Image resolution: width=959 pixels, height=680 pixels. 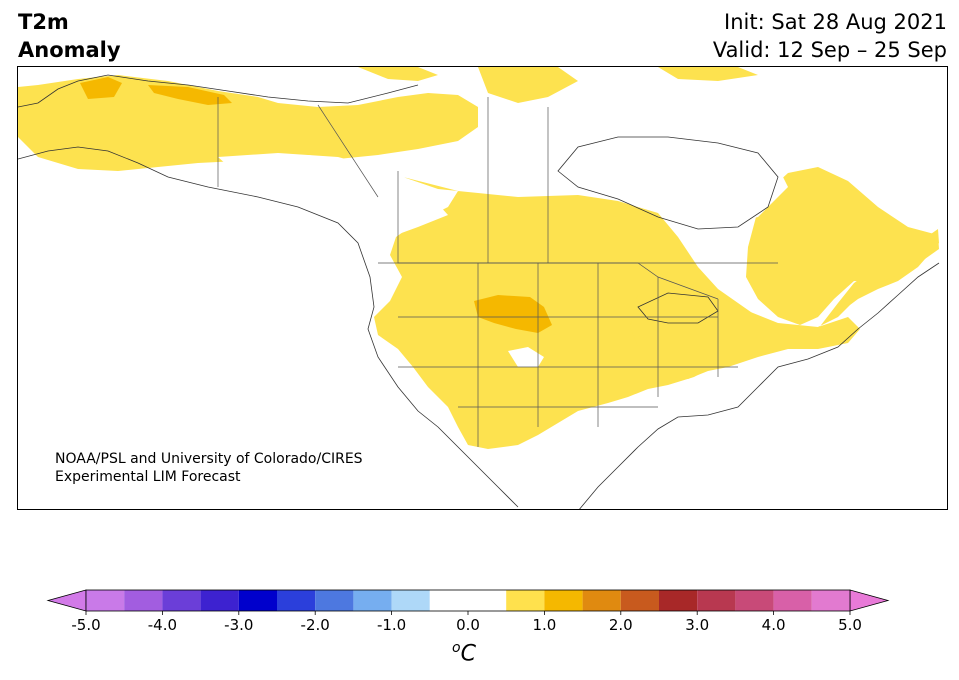 What do you see at coordinates (835, 22) in the screenshot?
I see `init-date: Init: Sat 28 Aug 2021` at bounding box center [835, 22].